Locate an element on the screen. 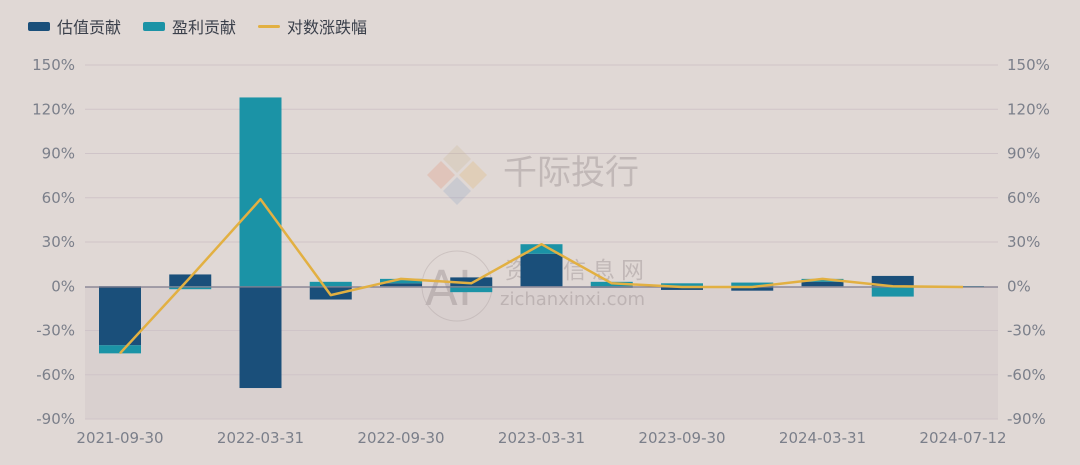 This screenshot has width=1080, height=465. legend-label: 对数涨跌幅 is located at coordinates (327, 27).